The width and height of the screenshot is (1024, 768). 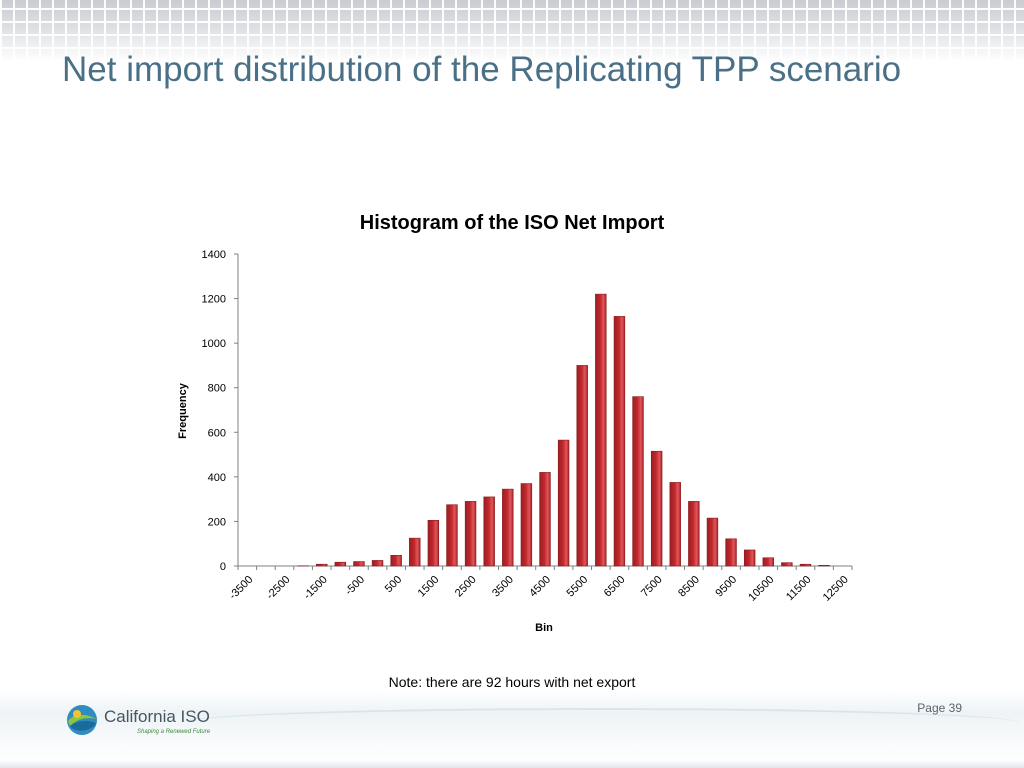 What do you see at coordinates (214, 344) in the screenshot?
I see `y-tick-label: 1000` at bounding box center [214, 344].